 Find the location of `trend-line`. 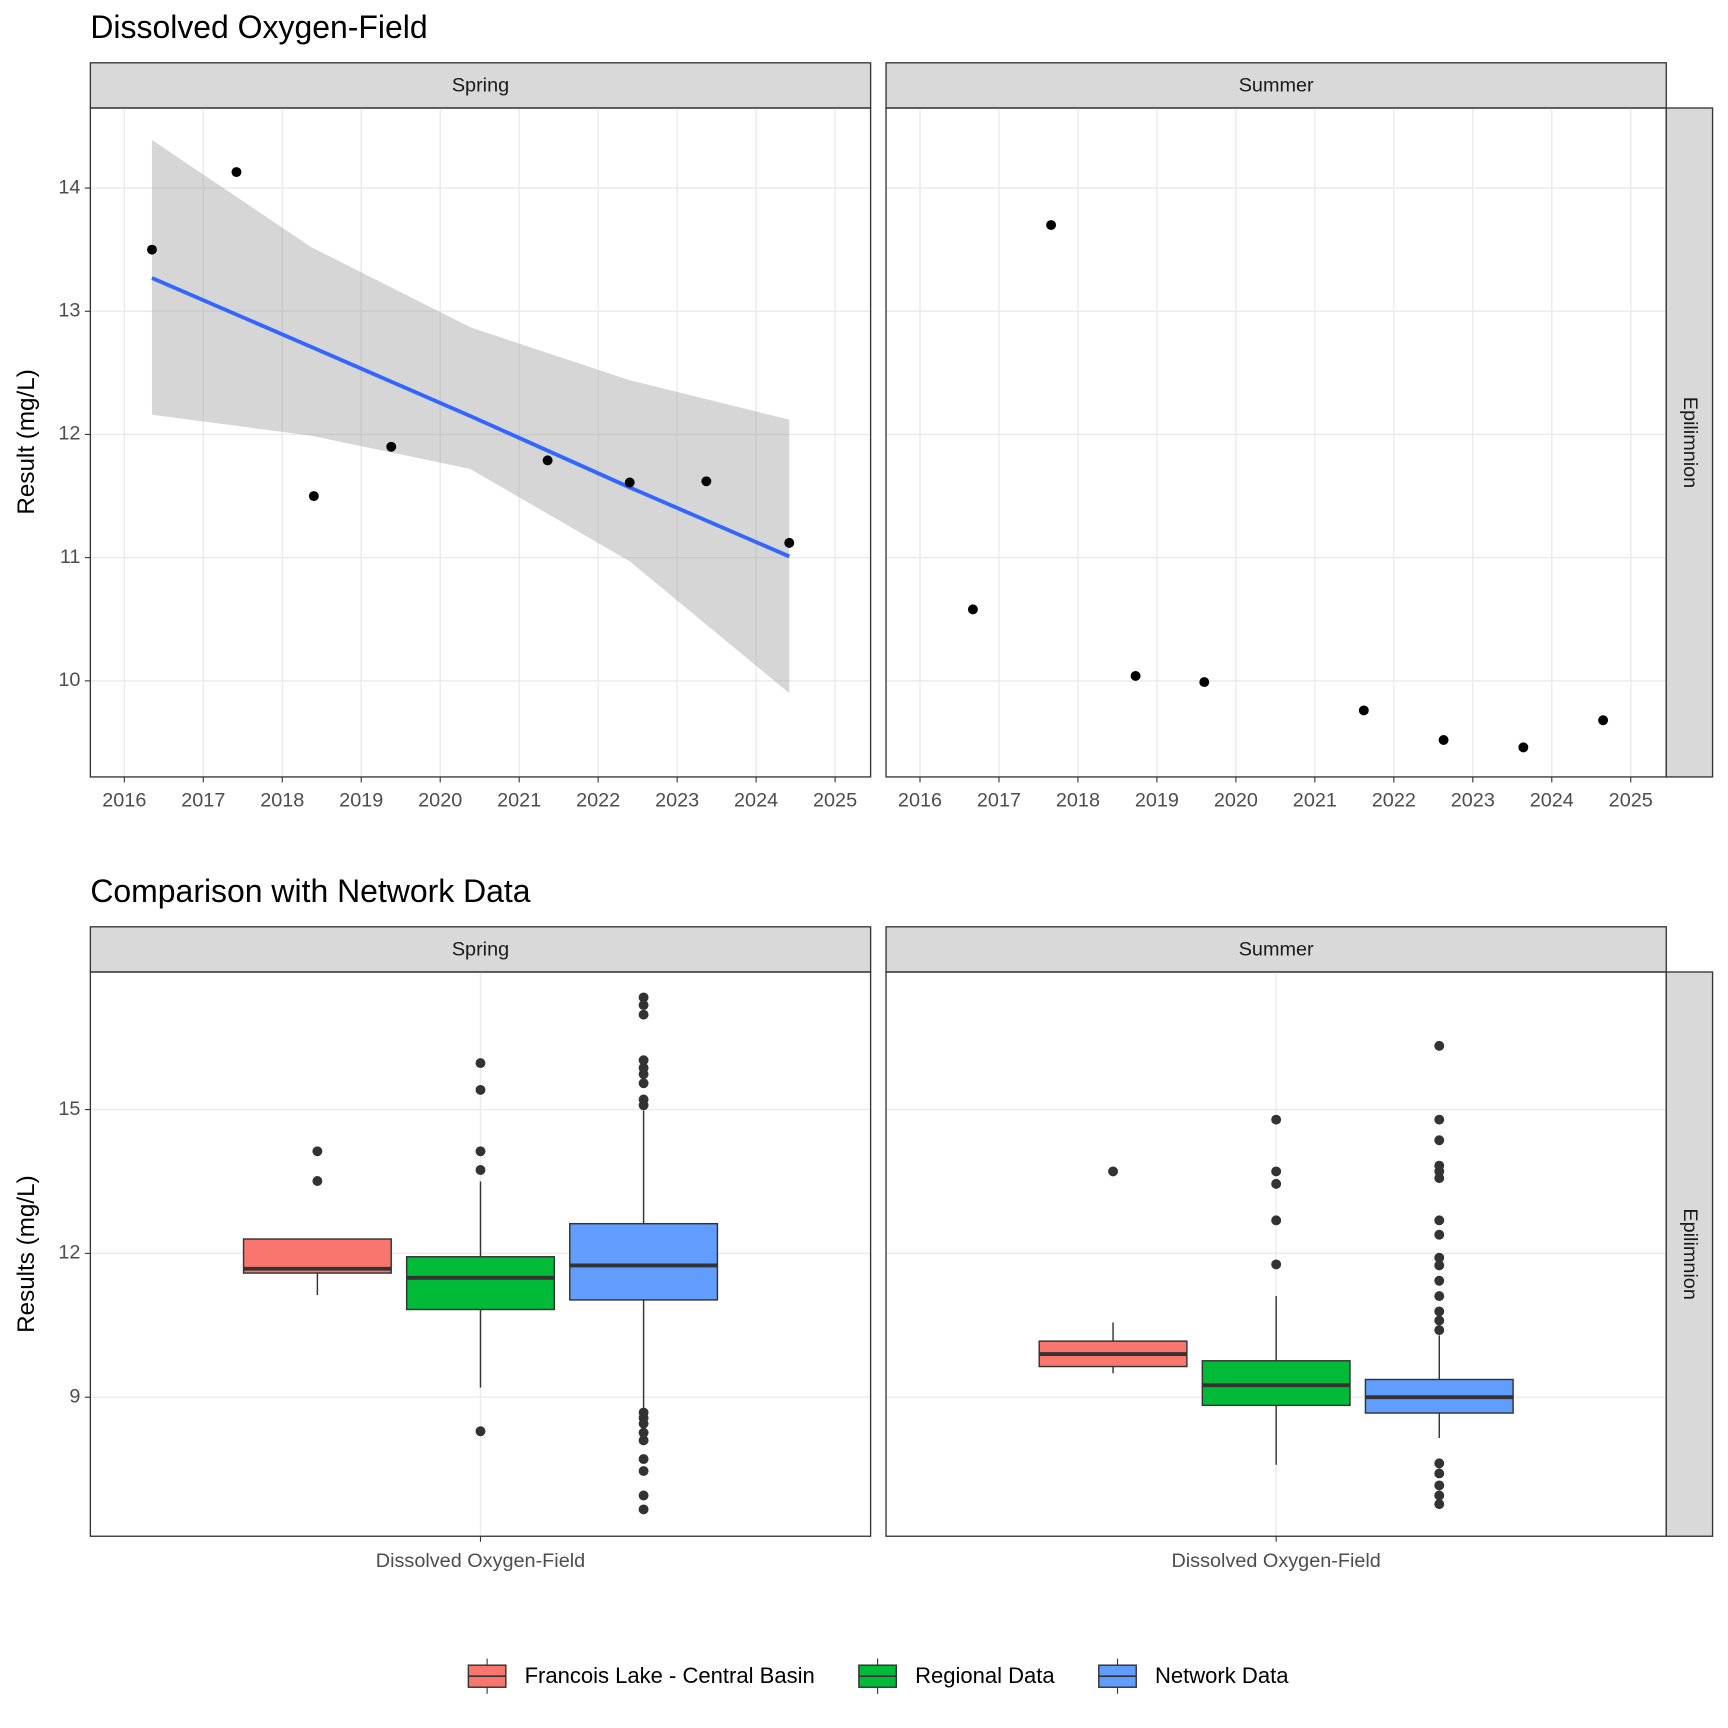

trend-line is located at coordinates (471, 417).